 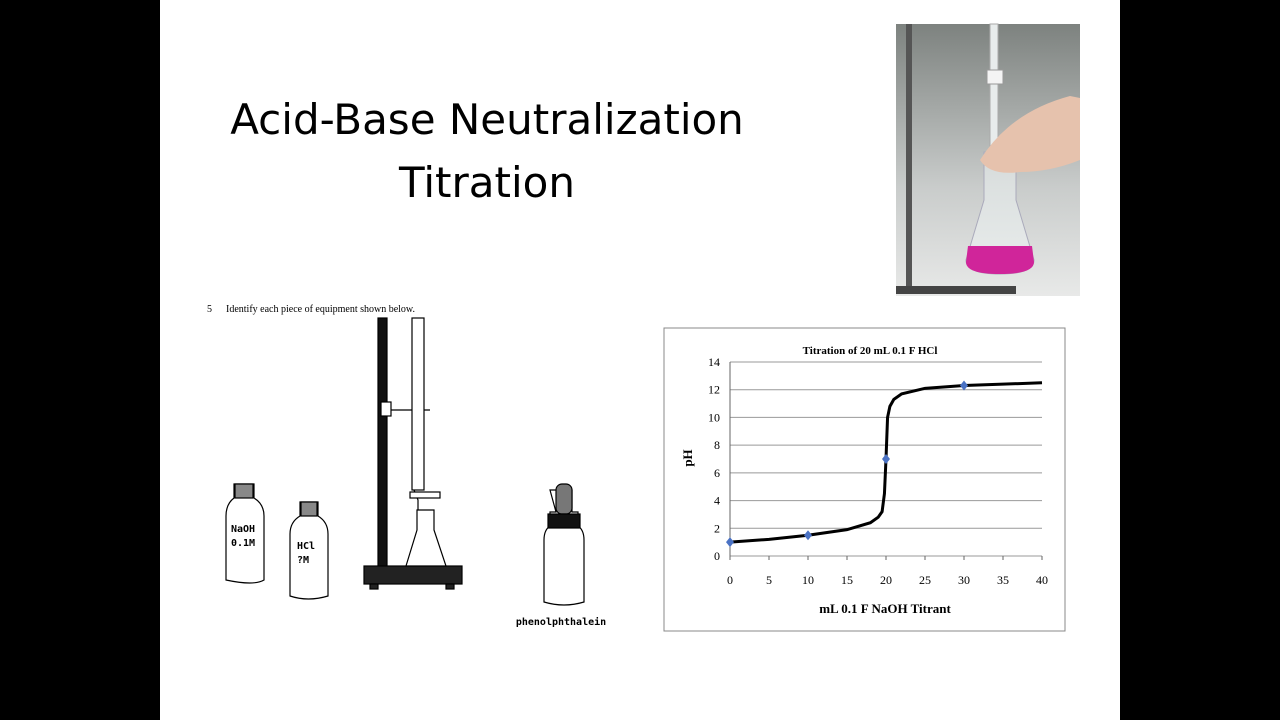 What do you see at coordinates (209, 309) in the screenshot?
I see `question-number: 5` at bounding box center [209, 309].